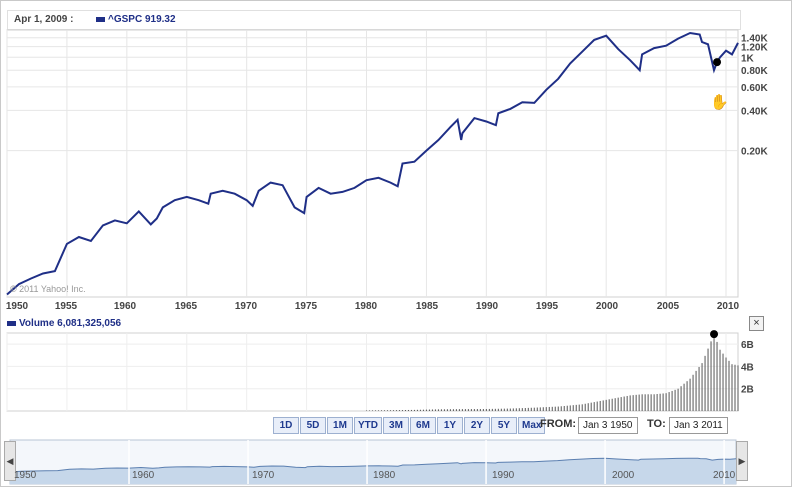 The height and width of the screenshot is (487, 792). I want to click on range-buttons: 1D 5D 1M YTD 3M 6M 1Y 2Y 5Y Max, so click(409, 425).